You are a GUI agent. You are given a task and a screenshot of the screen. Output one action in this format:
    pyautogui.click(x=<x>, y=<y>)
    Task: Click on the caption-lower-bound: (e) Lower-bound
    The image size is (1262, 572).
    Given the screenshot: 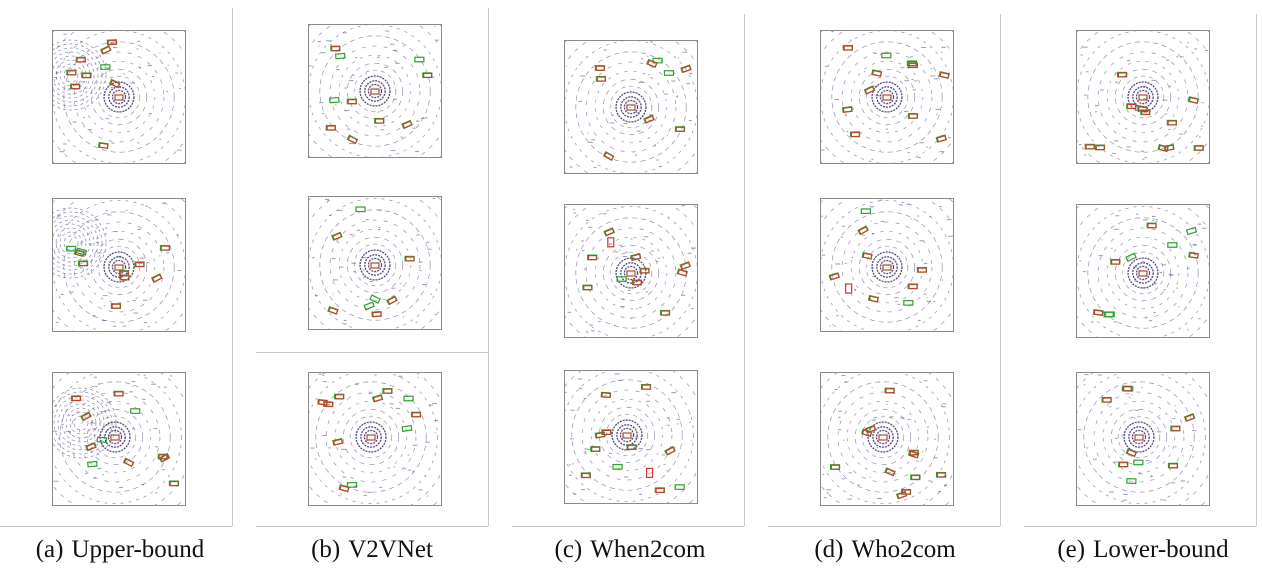 What is the action you would take?
    pyautogui.click(x=1143, y=550)
    